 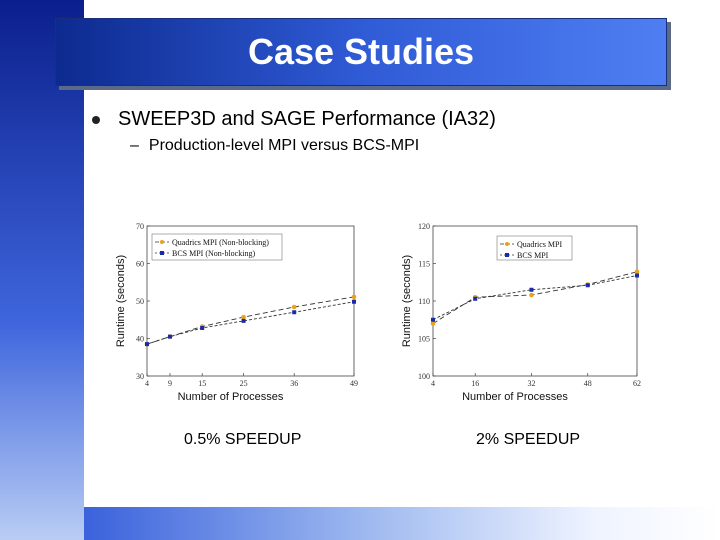 I want to click on x-tick-label: 16, so click(x=475, y=383).